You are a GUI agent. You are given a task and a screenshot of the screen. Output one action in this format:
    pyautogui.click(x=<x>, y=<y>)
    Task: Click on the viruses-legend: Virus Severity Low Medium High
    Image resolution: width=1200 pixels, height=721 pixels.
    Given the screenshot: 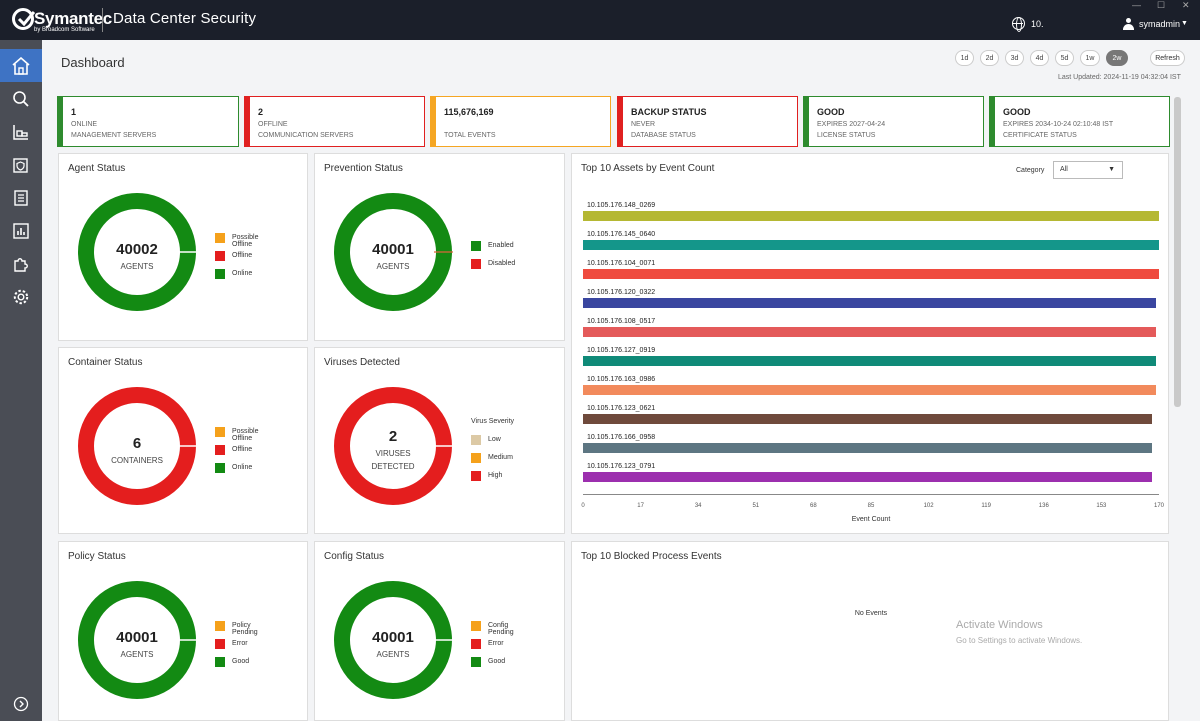 What is the action you would take?
    pyautogui.click(x=492, y=452)
    